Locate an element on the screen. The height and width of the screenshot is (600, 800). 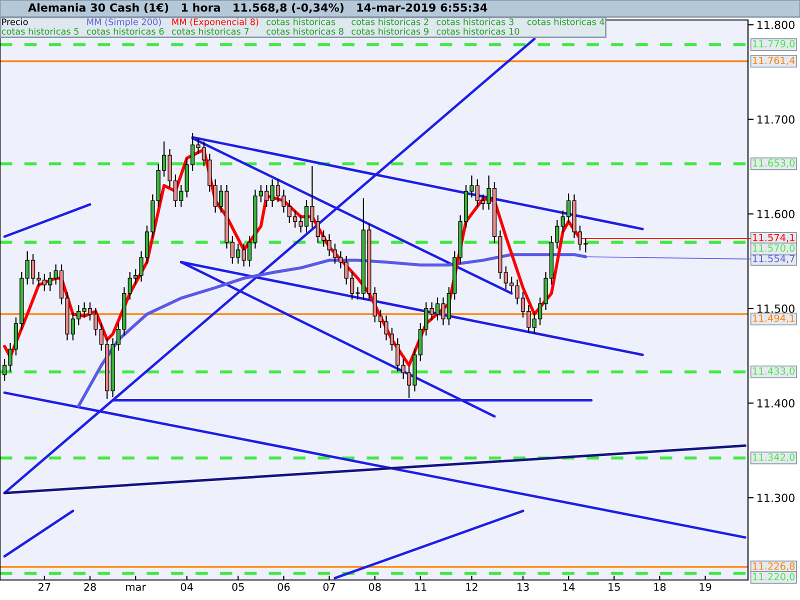
text: MM (Exponencial 8) is located at coordinates (215, 22).